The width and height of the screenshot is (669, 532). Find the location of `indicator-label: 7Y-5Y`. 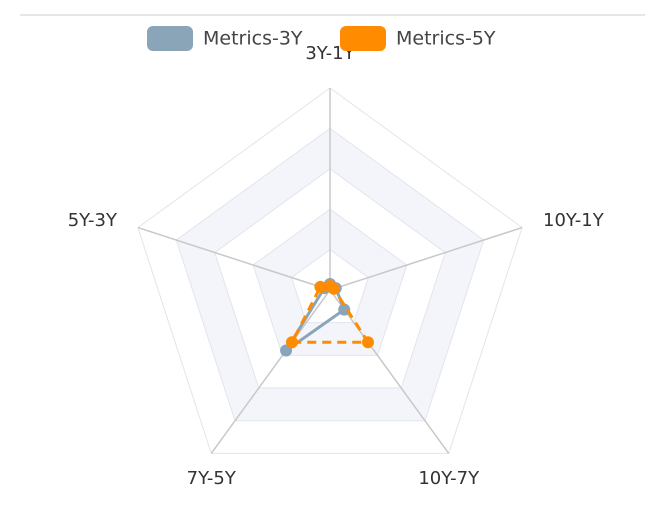

indicator-label: 7Y-5Y is located at coordinates (212, 478).